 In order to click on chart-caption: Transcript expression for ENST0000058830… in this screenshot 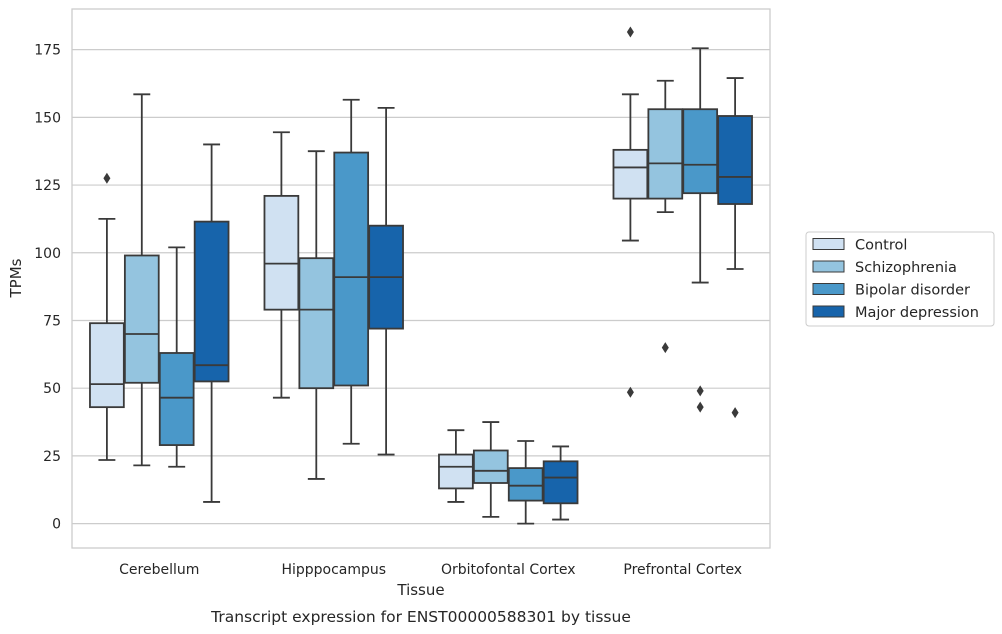, I will do `click(420, 617)`.